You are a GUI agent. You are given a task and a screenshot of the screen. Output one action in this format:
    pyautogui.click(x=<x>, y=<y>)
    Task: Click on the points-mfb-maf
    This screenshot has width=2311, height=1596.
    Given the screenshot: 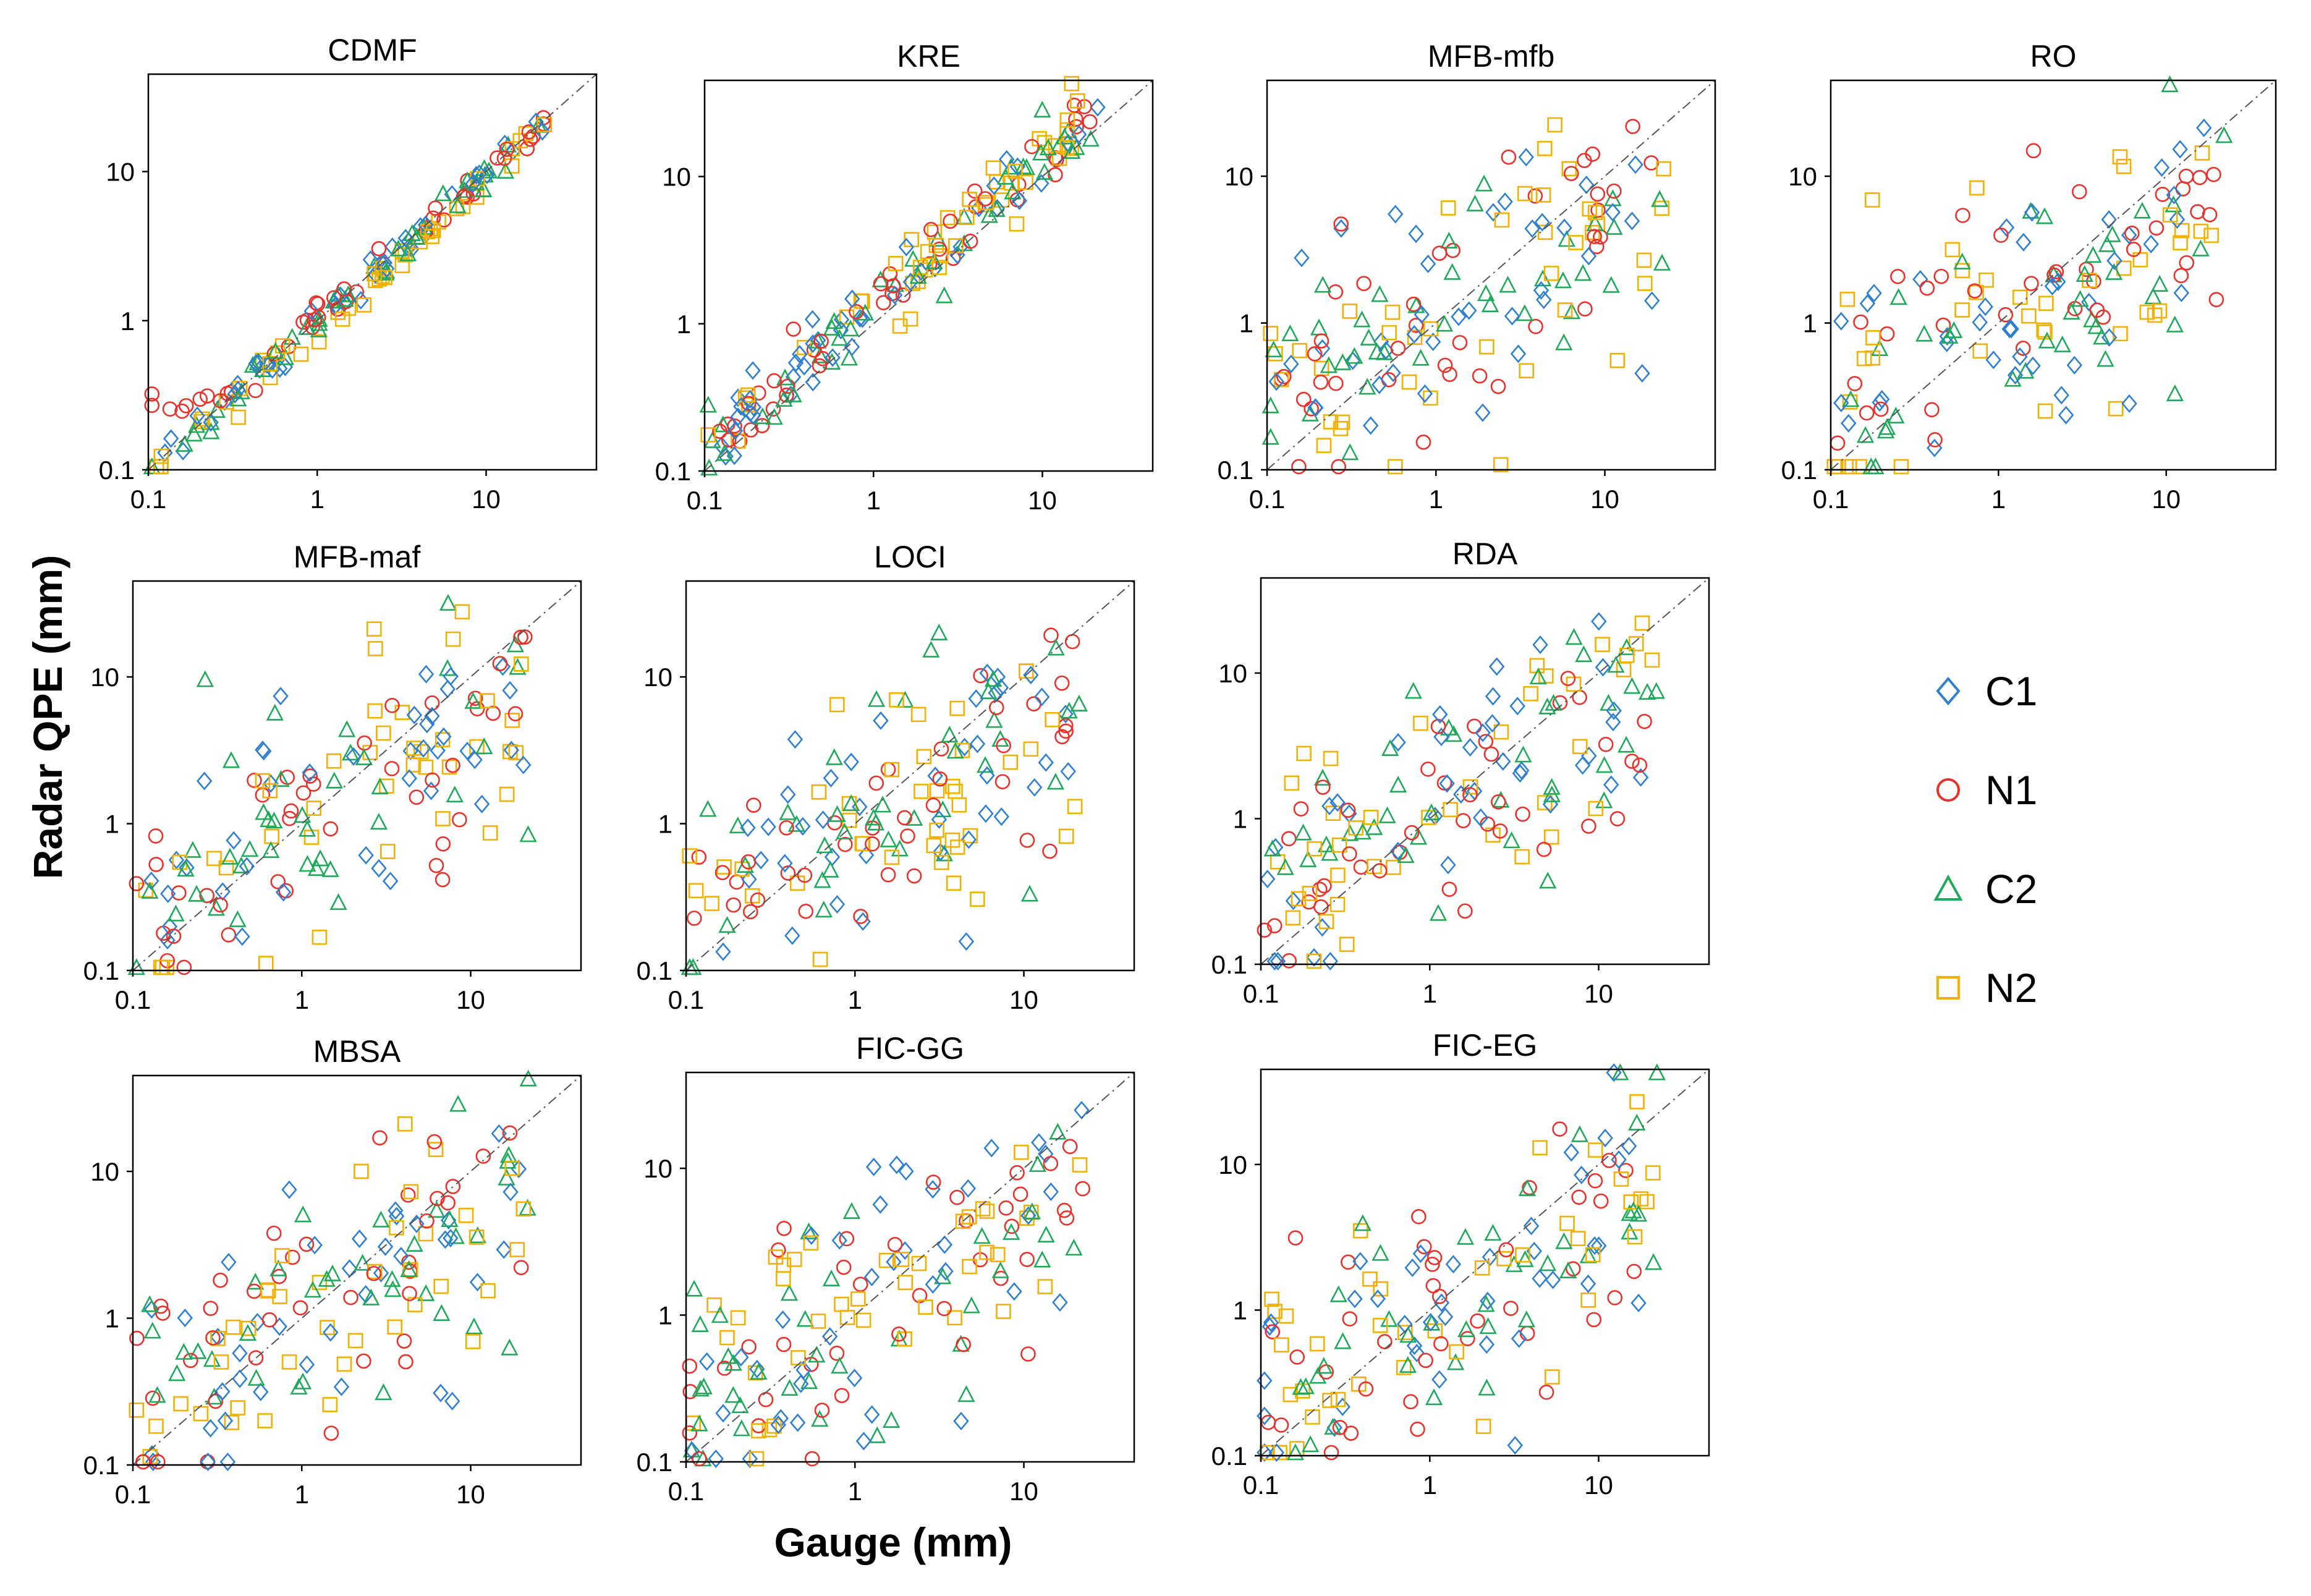 What is the action you would take?
    pyautogui.click(x=332, y=784)
    